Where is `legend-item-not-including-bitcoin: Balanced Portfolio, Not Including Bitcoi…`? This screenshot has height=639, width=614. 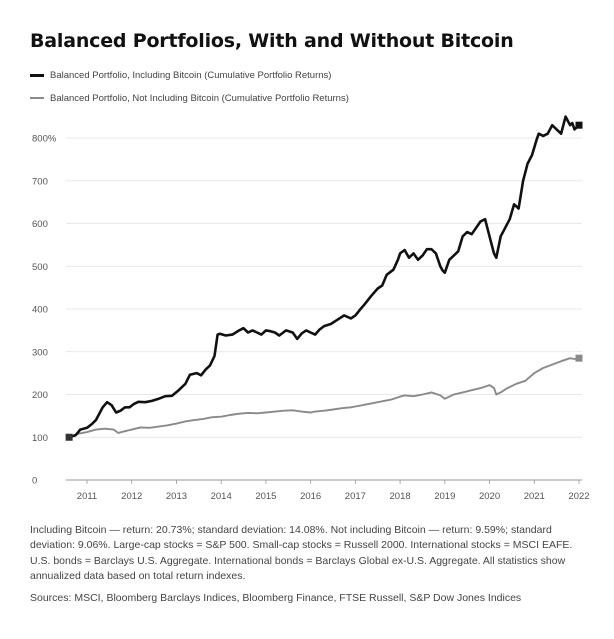
legend-item-not-including-bitcoin: Balanced Portfolio, Not Including Bitcoi… is located at coordinates (189, 98).